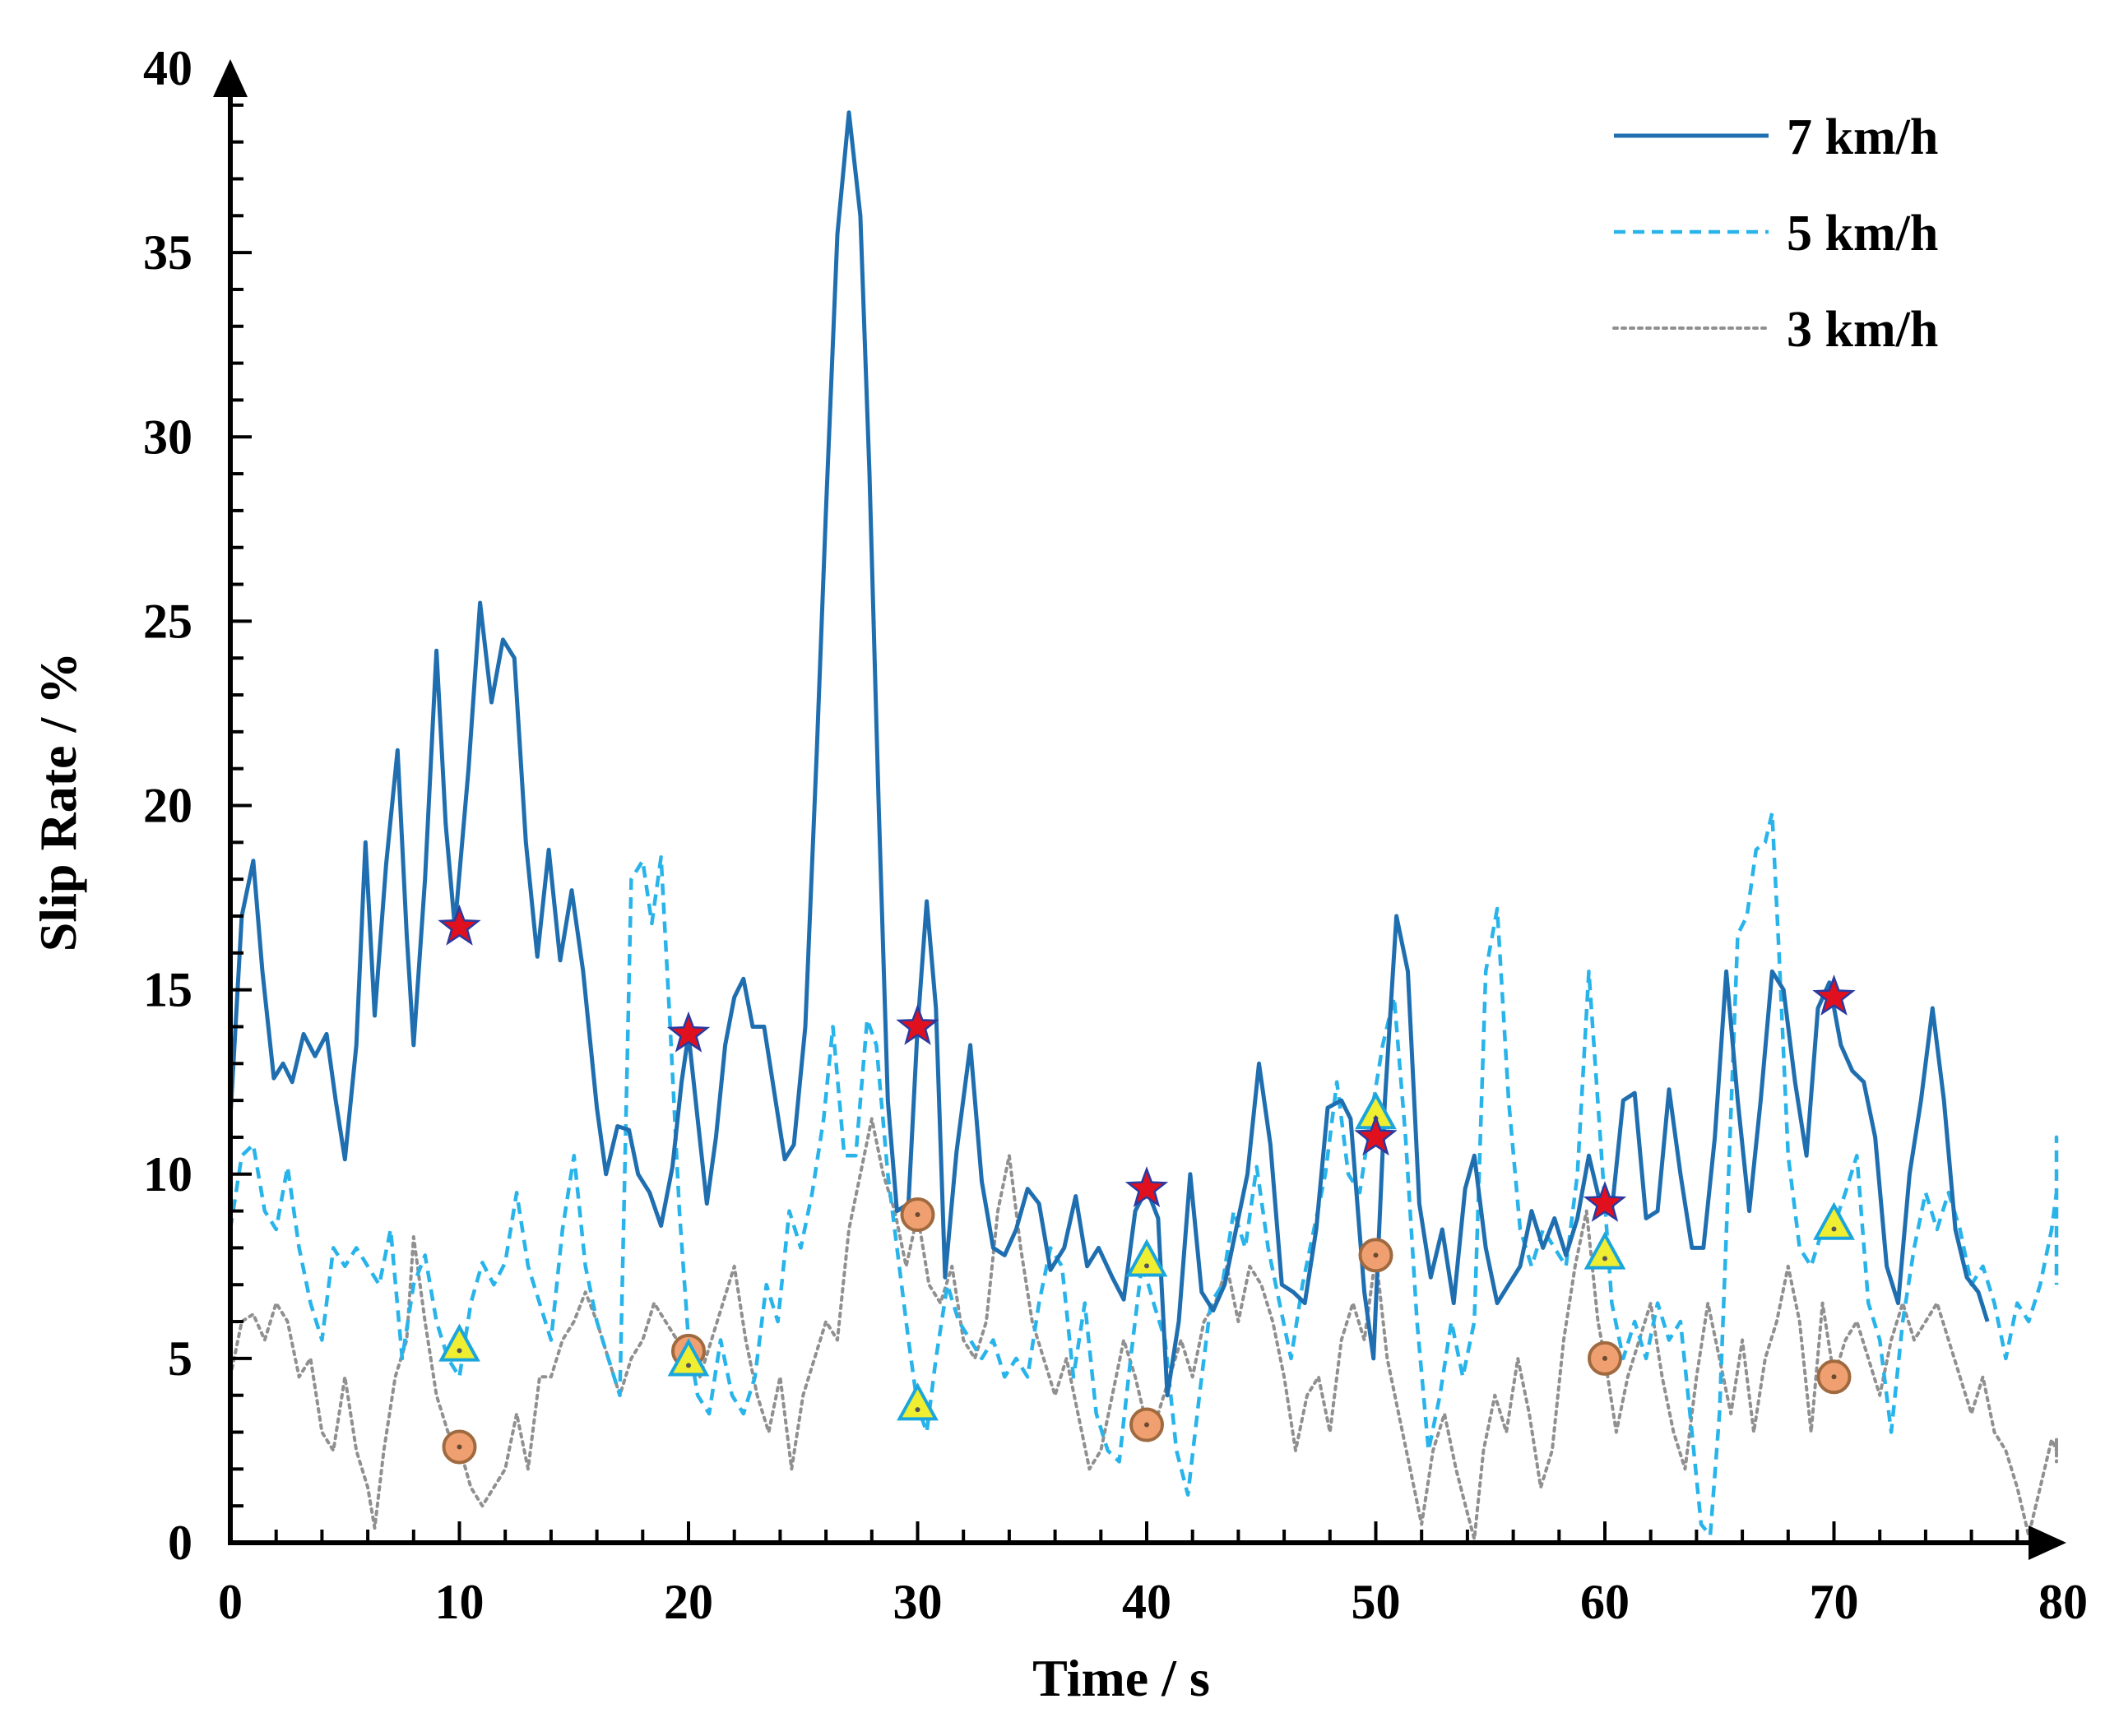  Describe the element at coordinates (58, 801) in the screenshot. I see `y-axis-title: Slip Rate / %` at that location.